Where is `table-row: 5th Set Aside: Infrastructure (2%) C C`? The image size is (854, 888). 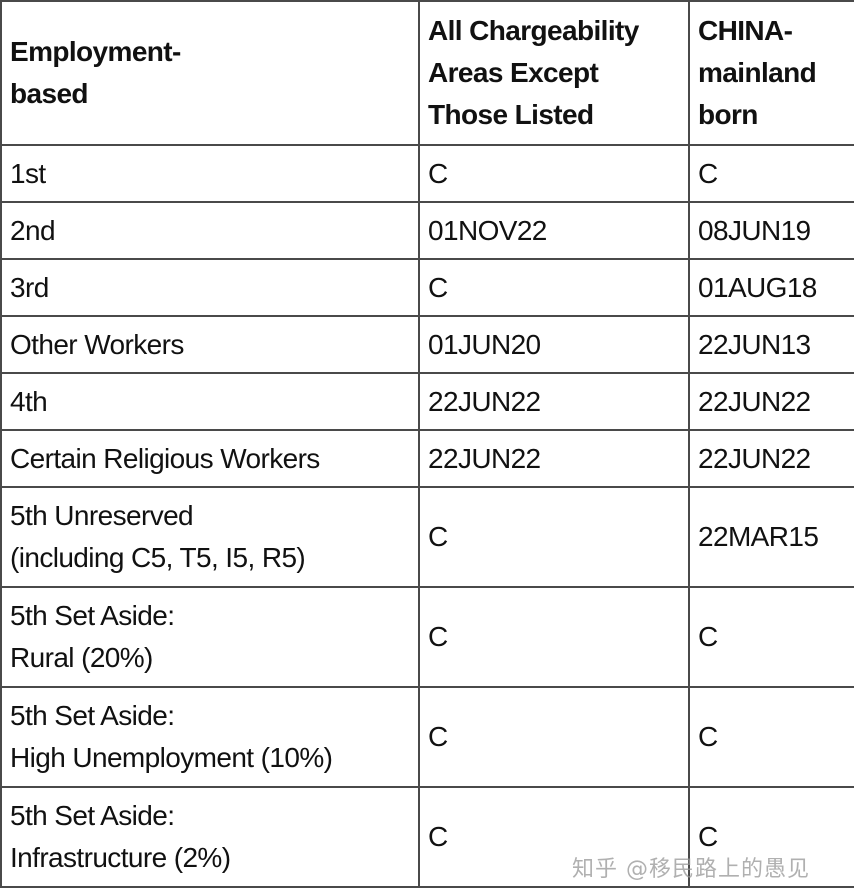
table-row: 5th Set Aside: Infrastructure (2%) C C is located at coordinates (427, 837).